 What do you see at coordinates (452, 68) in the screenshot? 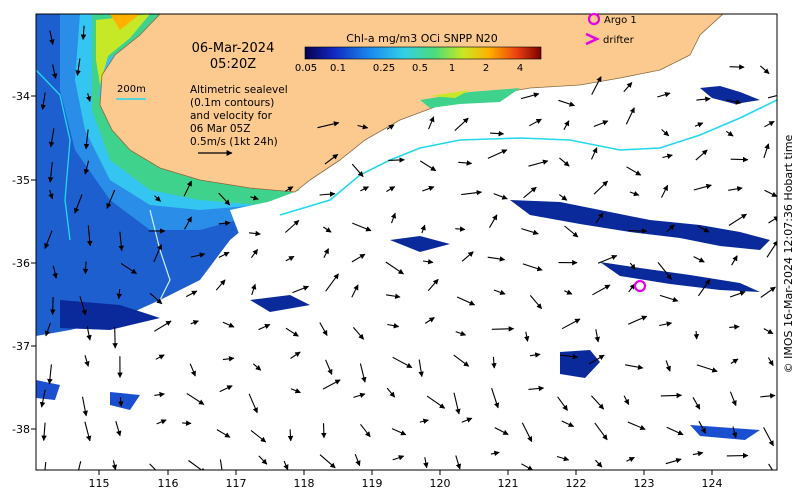
I see `colorbar-tick-label: 1` at bounding box center [452, 68].